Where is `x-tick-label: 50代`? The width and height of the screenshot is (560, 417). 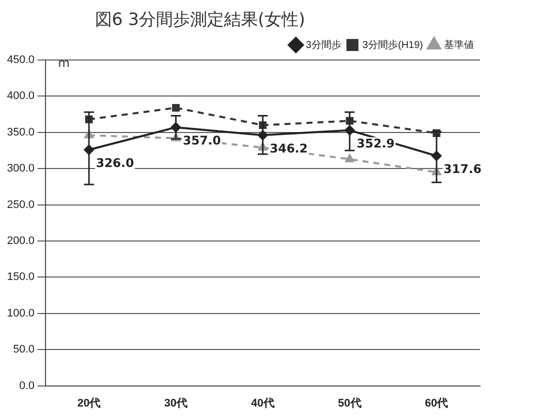
x-tick-label: 50代 is located at coordinates (350, 403).